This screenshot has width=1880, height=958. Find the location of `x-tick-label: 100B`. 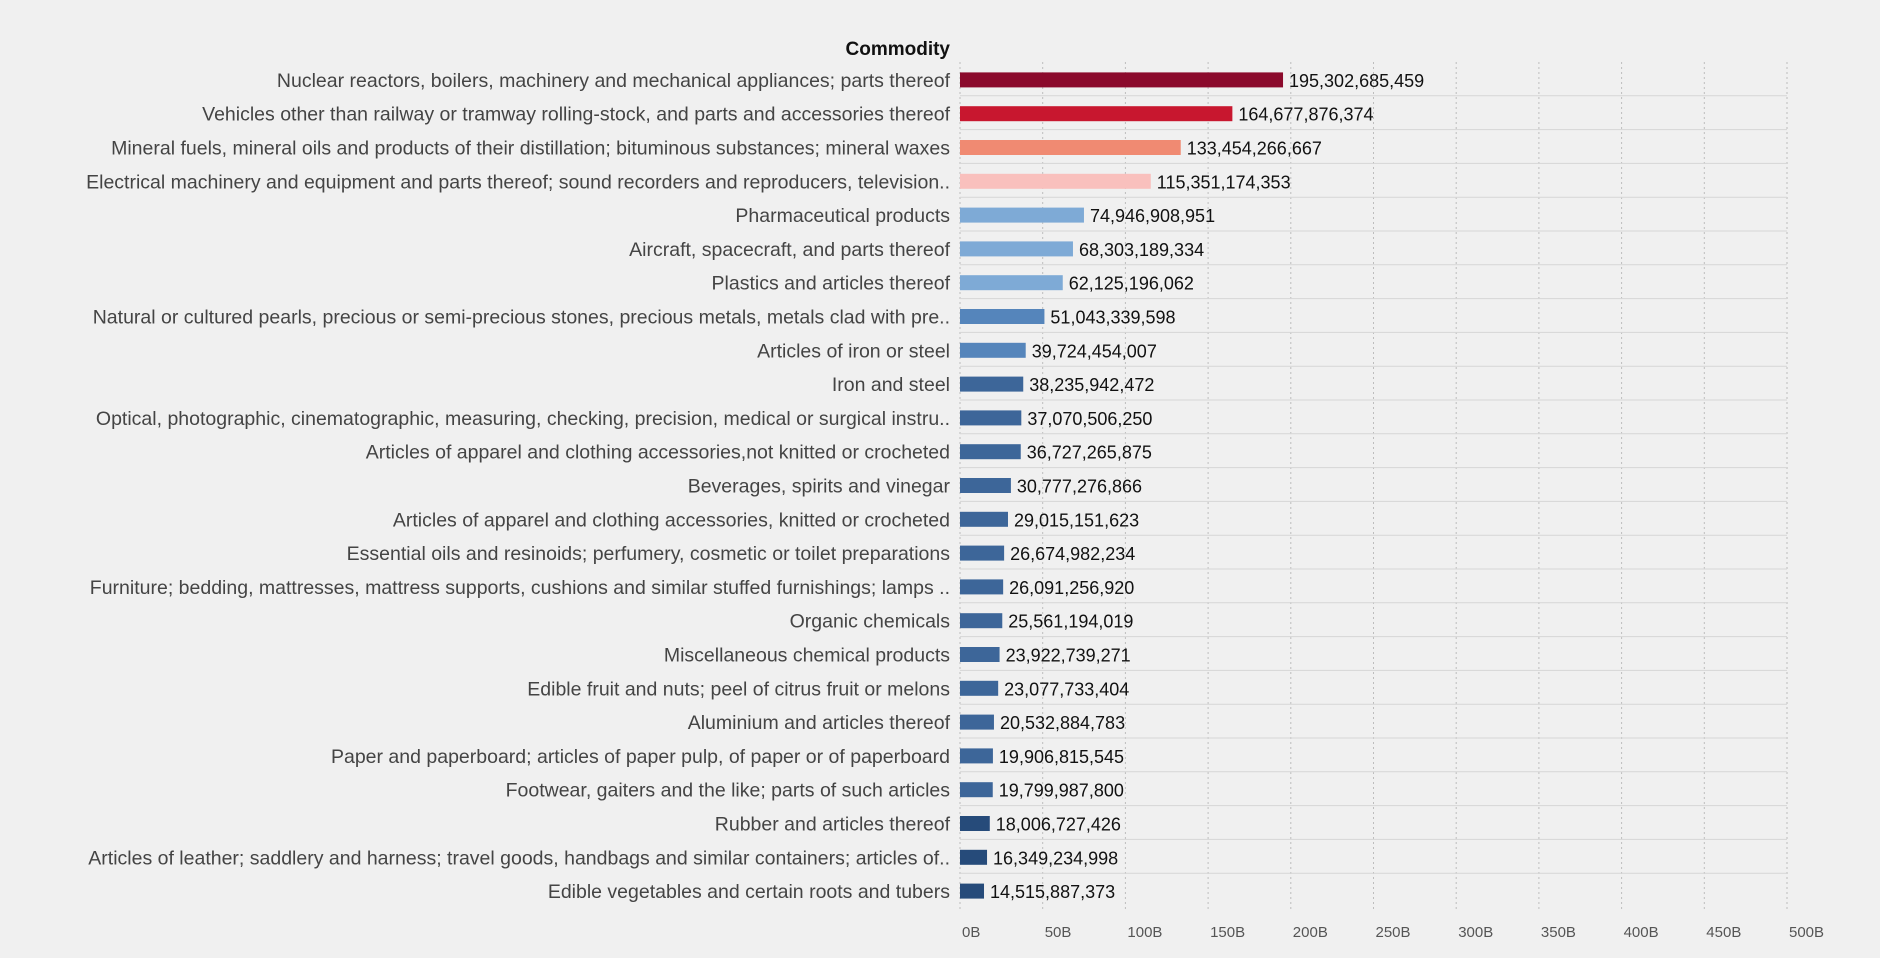

x-tick-label: 100B is located at coordinates (1144, 932).